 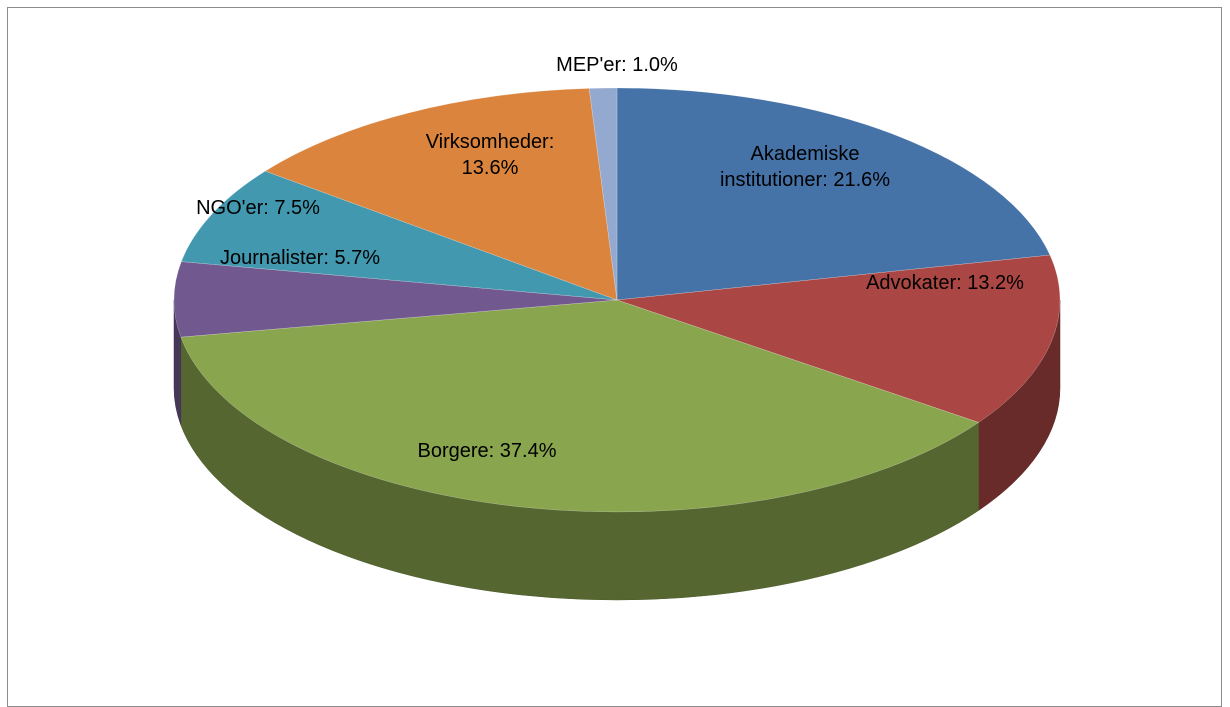 What do you see at coordinates (487, 451) in the screenshot?
I see `data-label: Borgere: 37.4%` at bounding box center [487, 451].